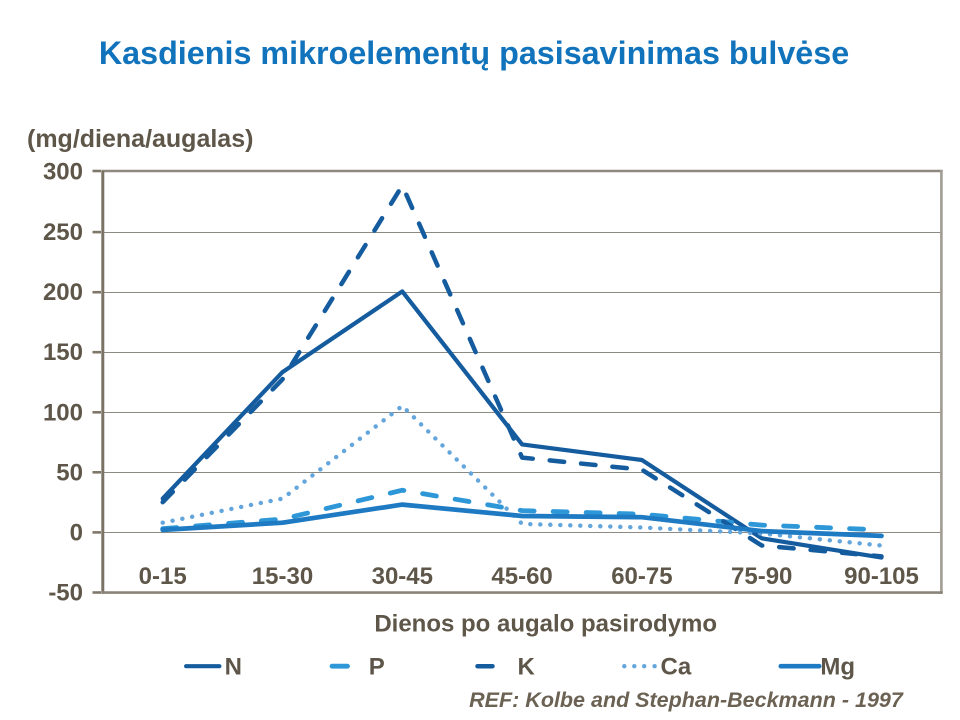  I want to click on svg-text: K, so click(527, 666).